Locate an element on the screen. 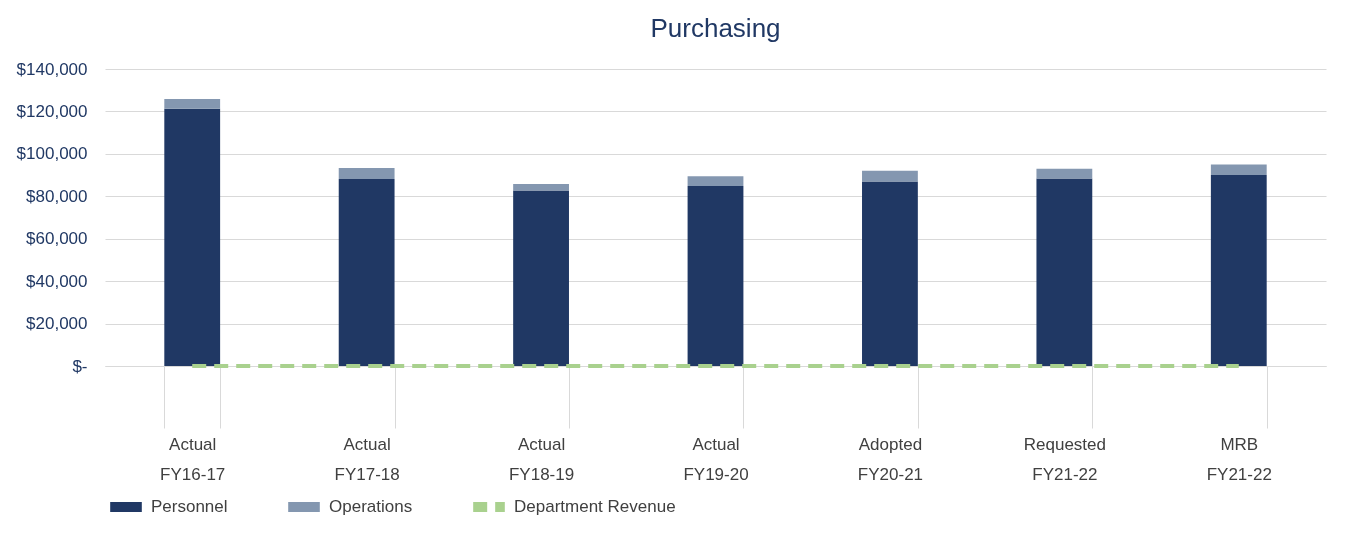 This screenshot has height=541, width=1358. y-tick-label: $140,000 is located at coordinates (52, 69).